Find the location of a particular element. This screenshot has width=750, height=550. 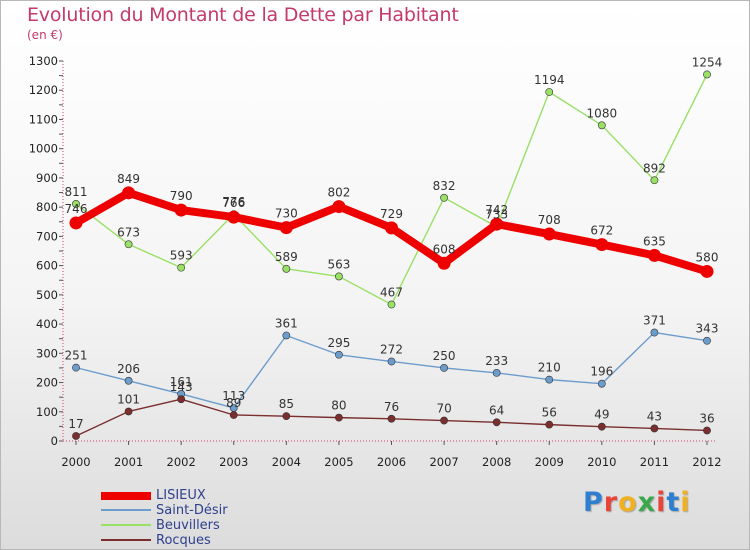

data-label: 49 is located at coordinates (601, 415).